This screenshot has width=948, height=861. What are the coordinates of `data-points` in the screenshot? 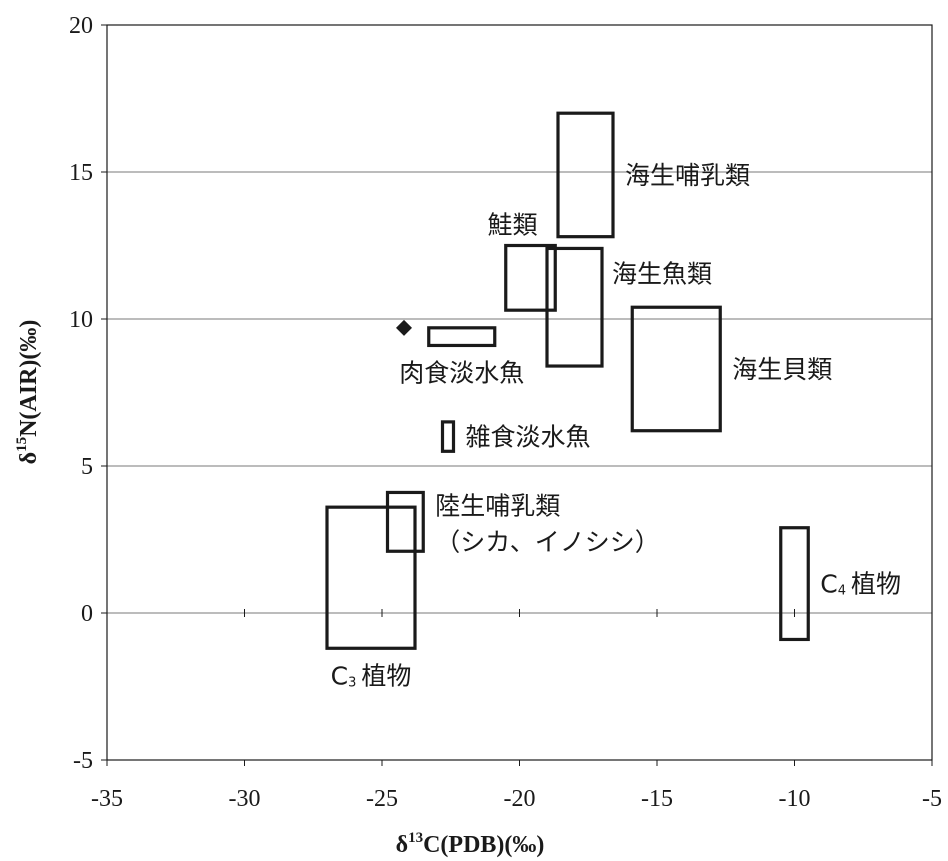 It's located at (404, 327).